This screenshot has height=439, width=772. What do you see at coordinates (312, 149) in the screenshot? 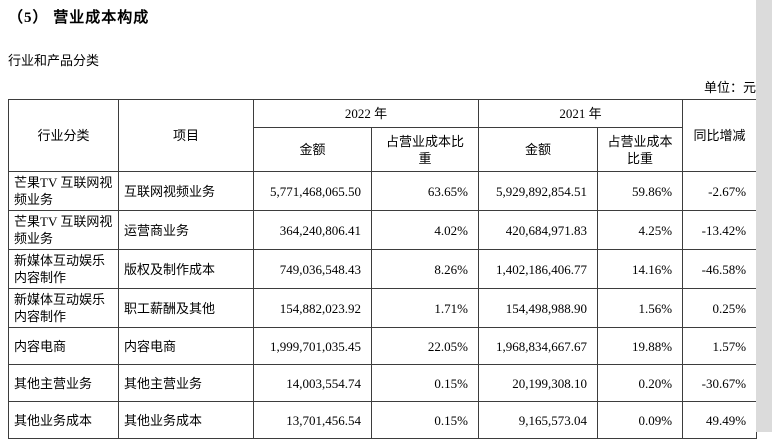
I see `header-amount-2022: 金额` at bounding box center [312, 149].